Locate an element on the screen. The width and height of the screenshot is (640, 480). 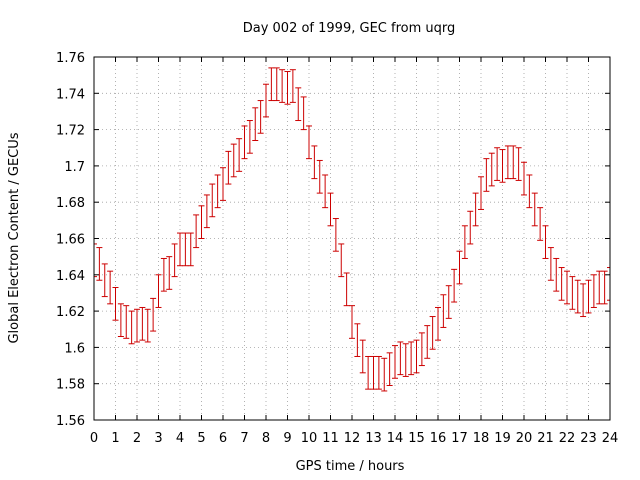
y-tick-label: 1.64 is located at coordinates (70, 276).